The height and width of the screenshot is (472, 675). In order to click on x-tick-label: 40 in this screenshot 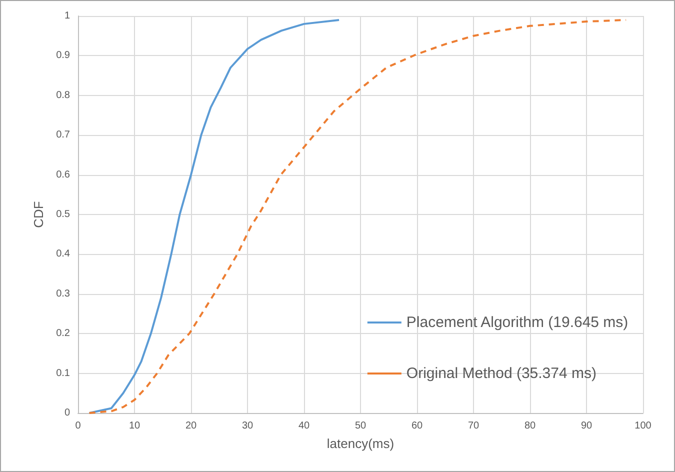, I will do `click(304, 426)`.